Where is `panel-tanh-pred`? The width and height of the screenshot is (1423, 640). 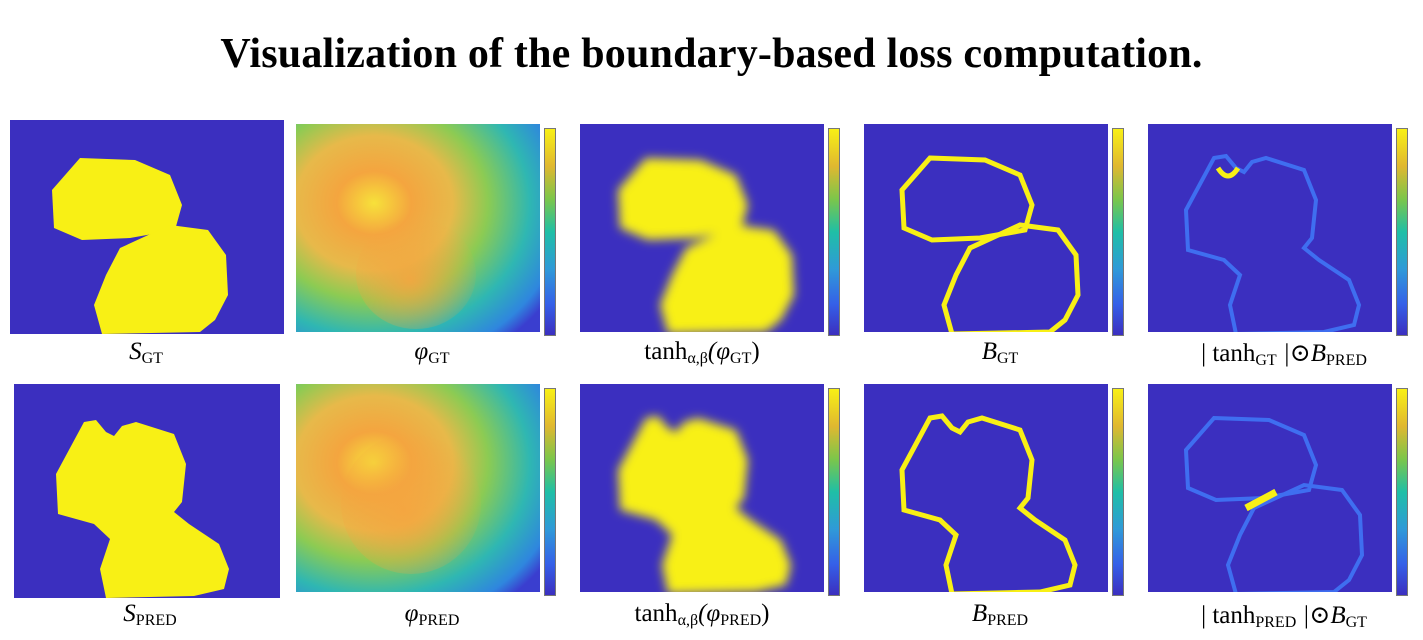 panel-tanh-pred is located at coordinates (716, 491).